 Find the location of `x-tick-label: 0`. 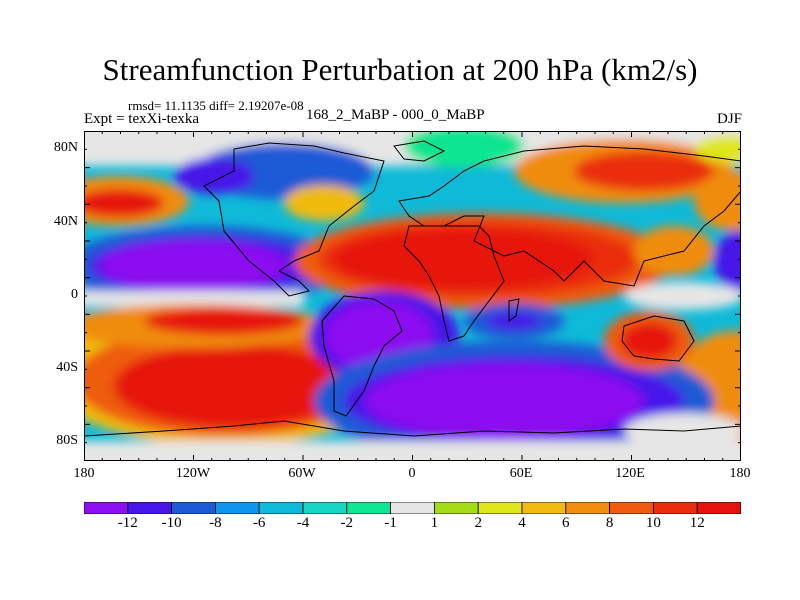

x-tick-label: 0 is located at coordinates (412, 473).